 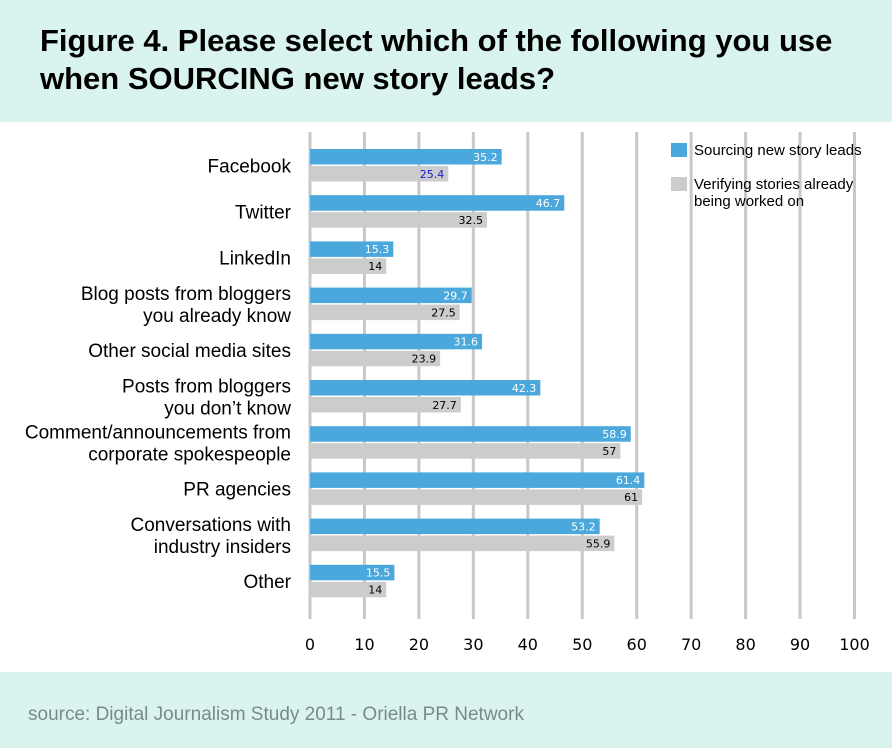 What do you see at coordinates (158, 432) in the screenshot?
I see `category-label: Comment/announcements from` at bounding box center [158, 432].